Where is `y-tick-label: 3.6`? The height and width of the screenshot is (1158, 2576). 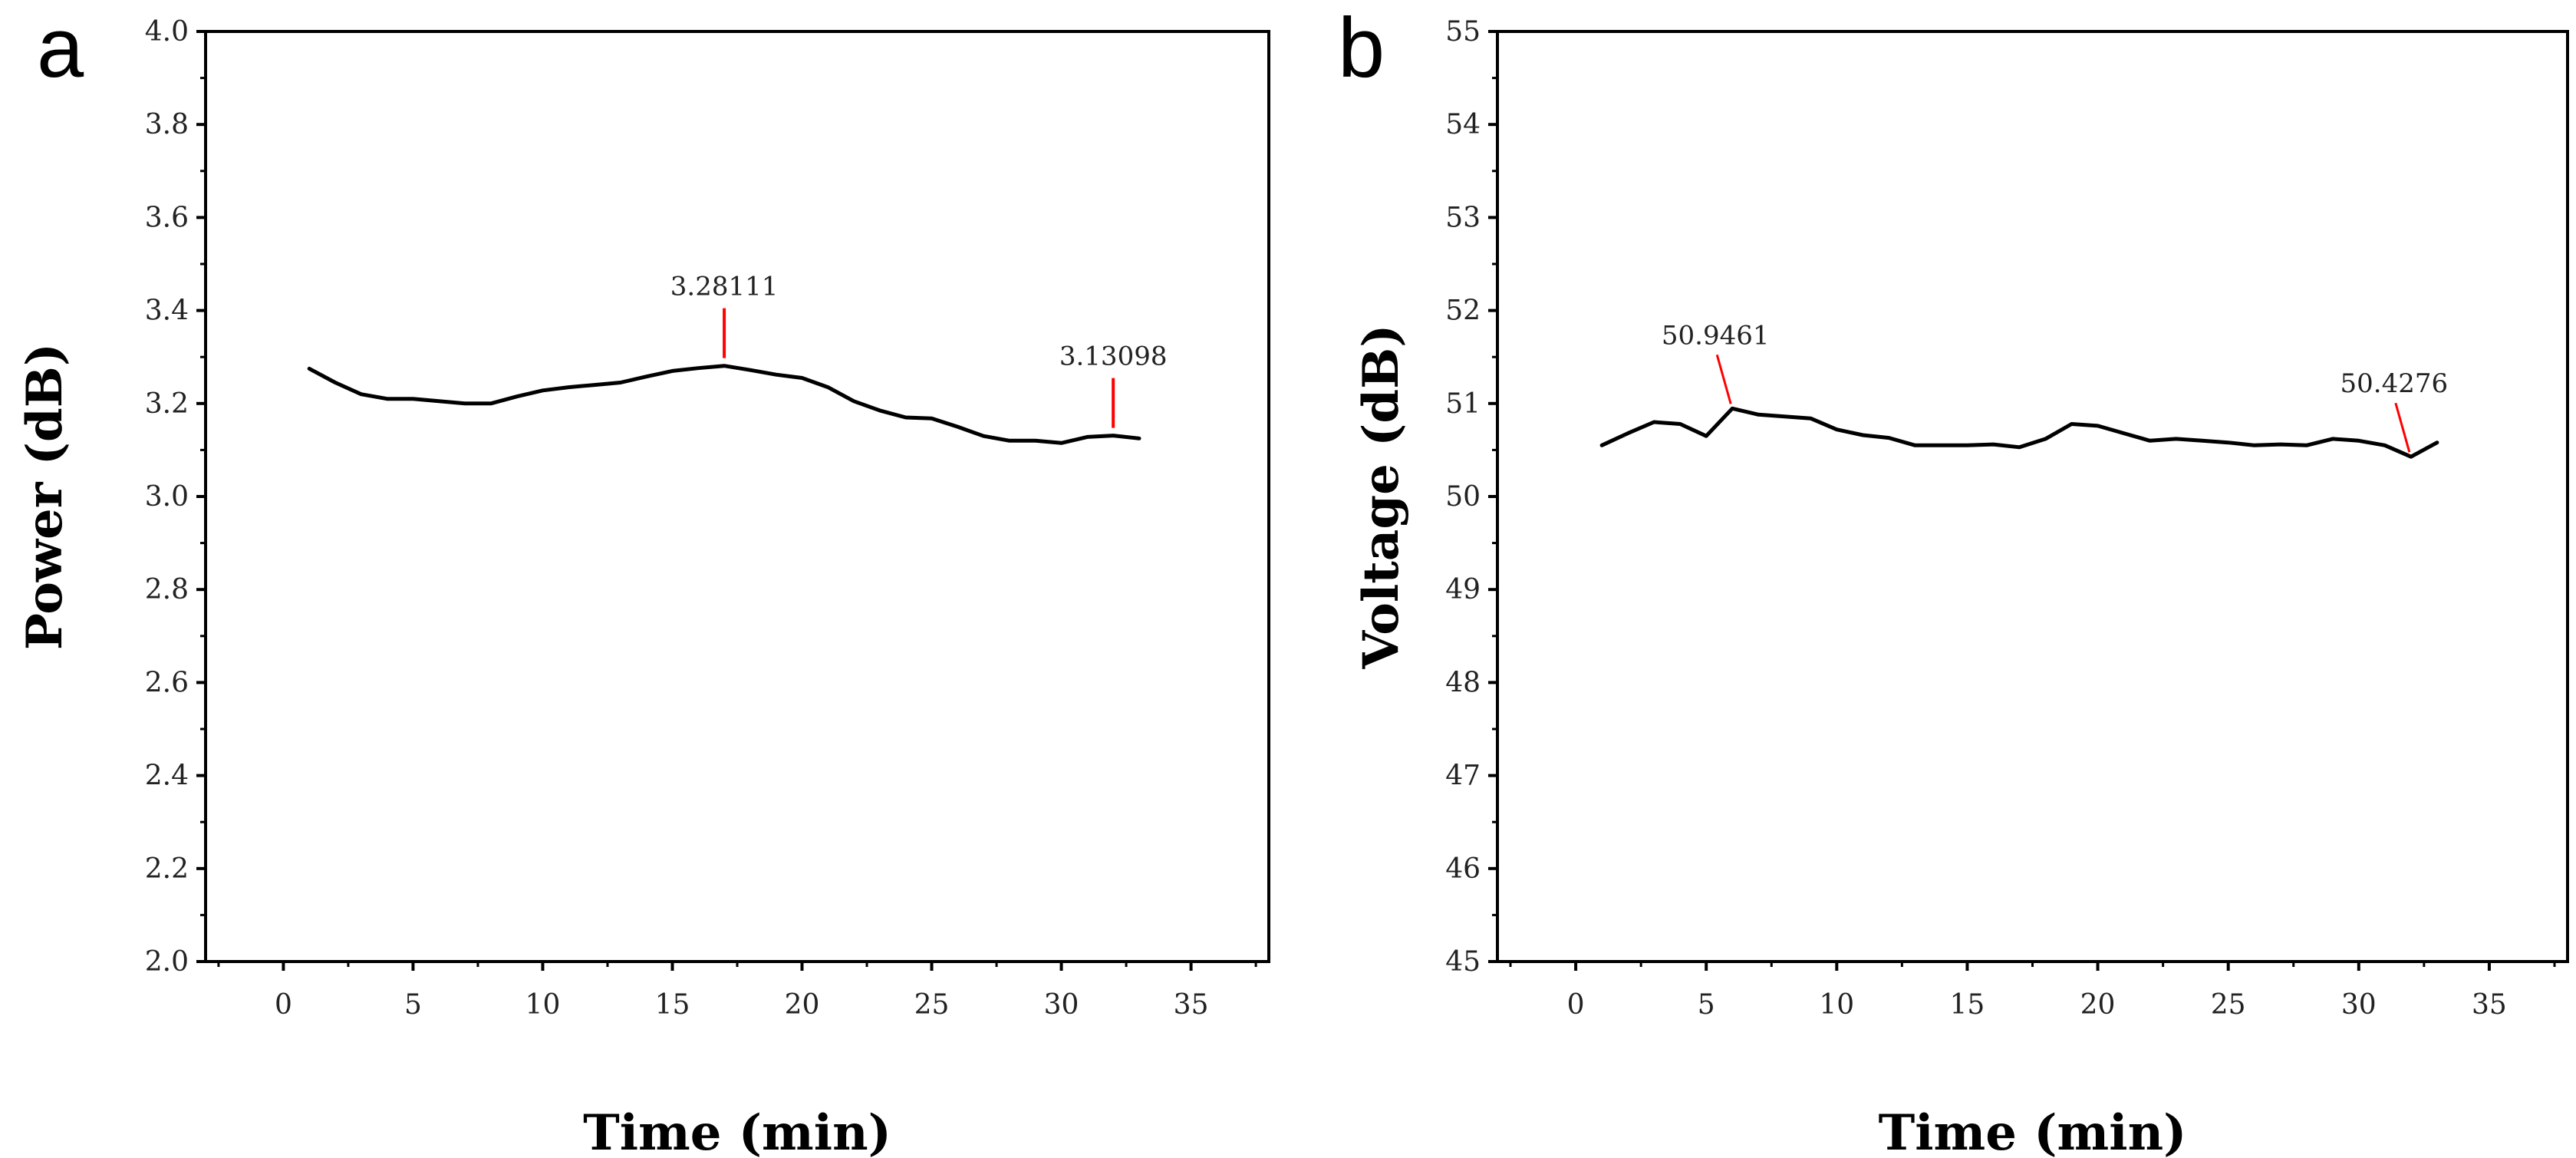 y-tick-label: 3.6 is located at coordinates (167, 217).